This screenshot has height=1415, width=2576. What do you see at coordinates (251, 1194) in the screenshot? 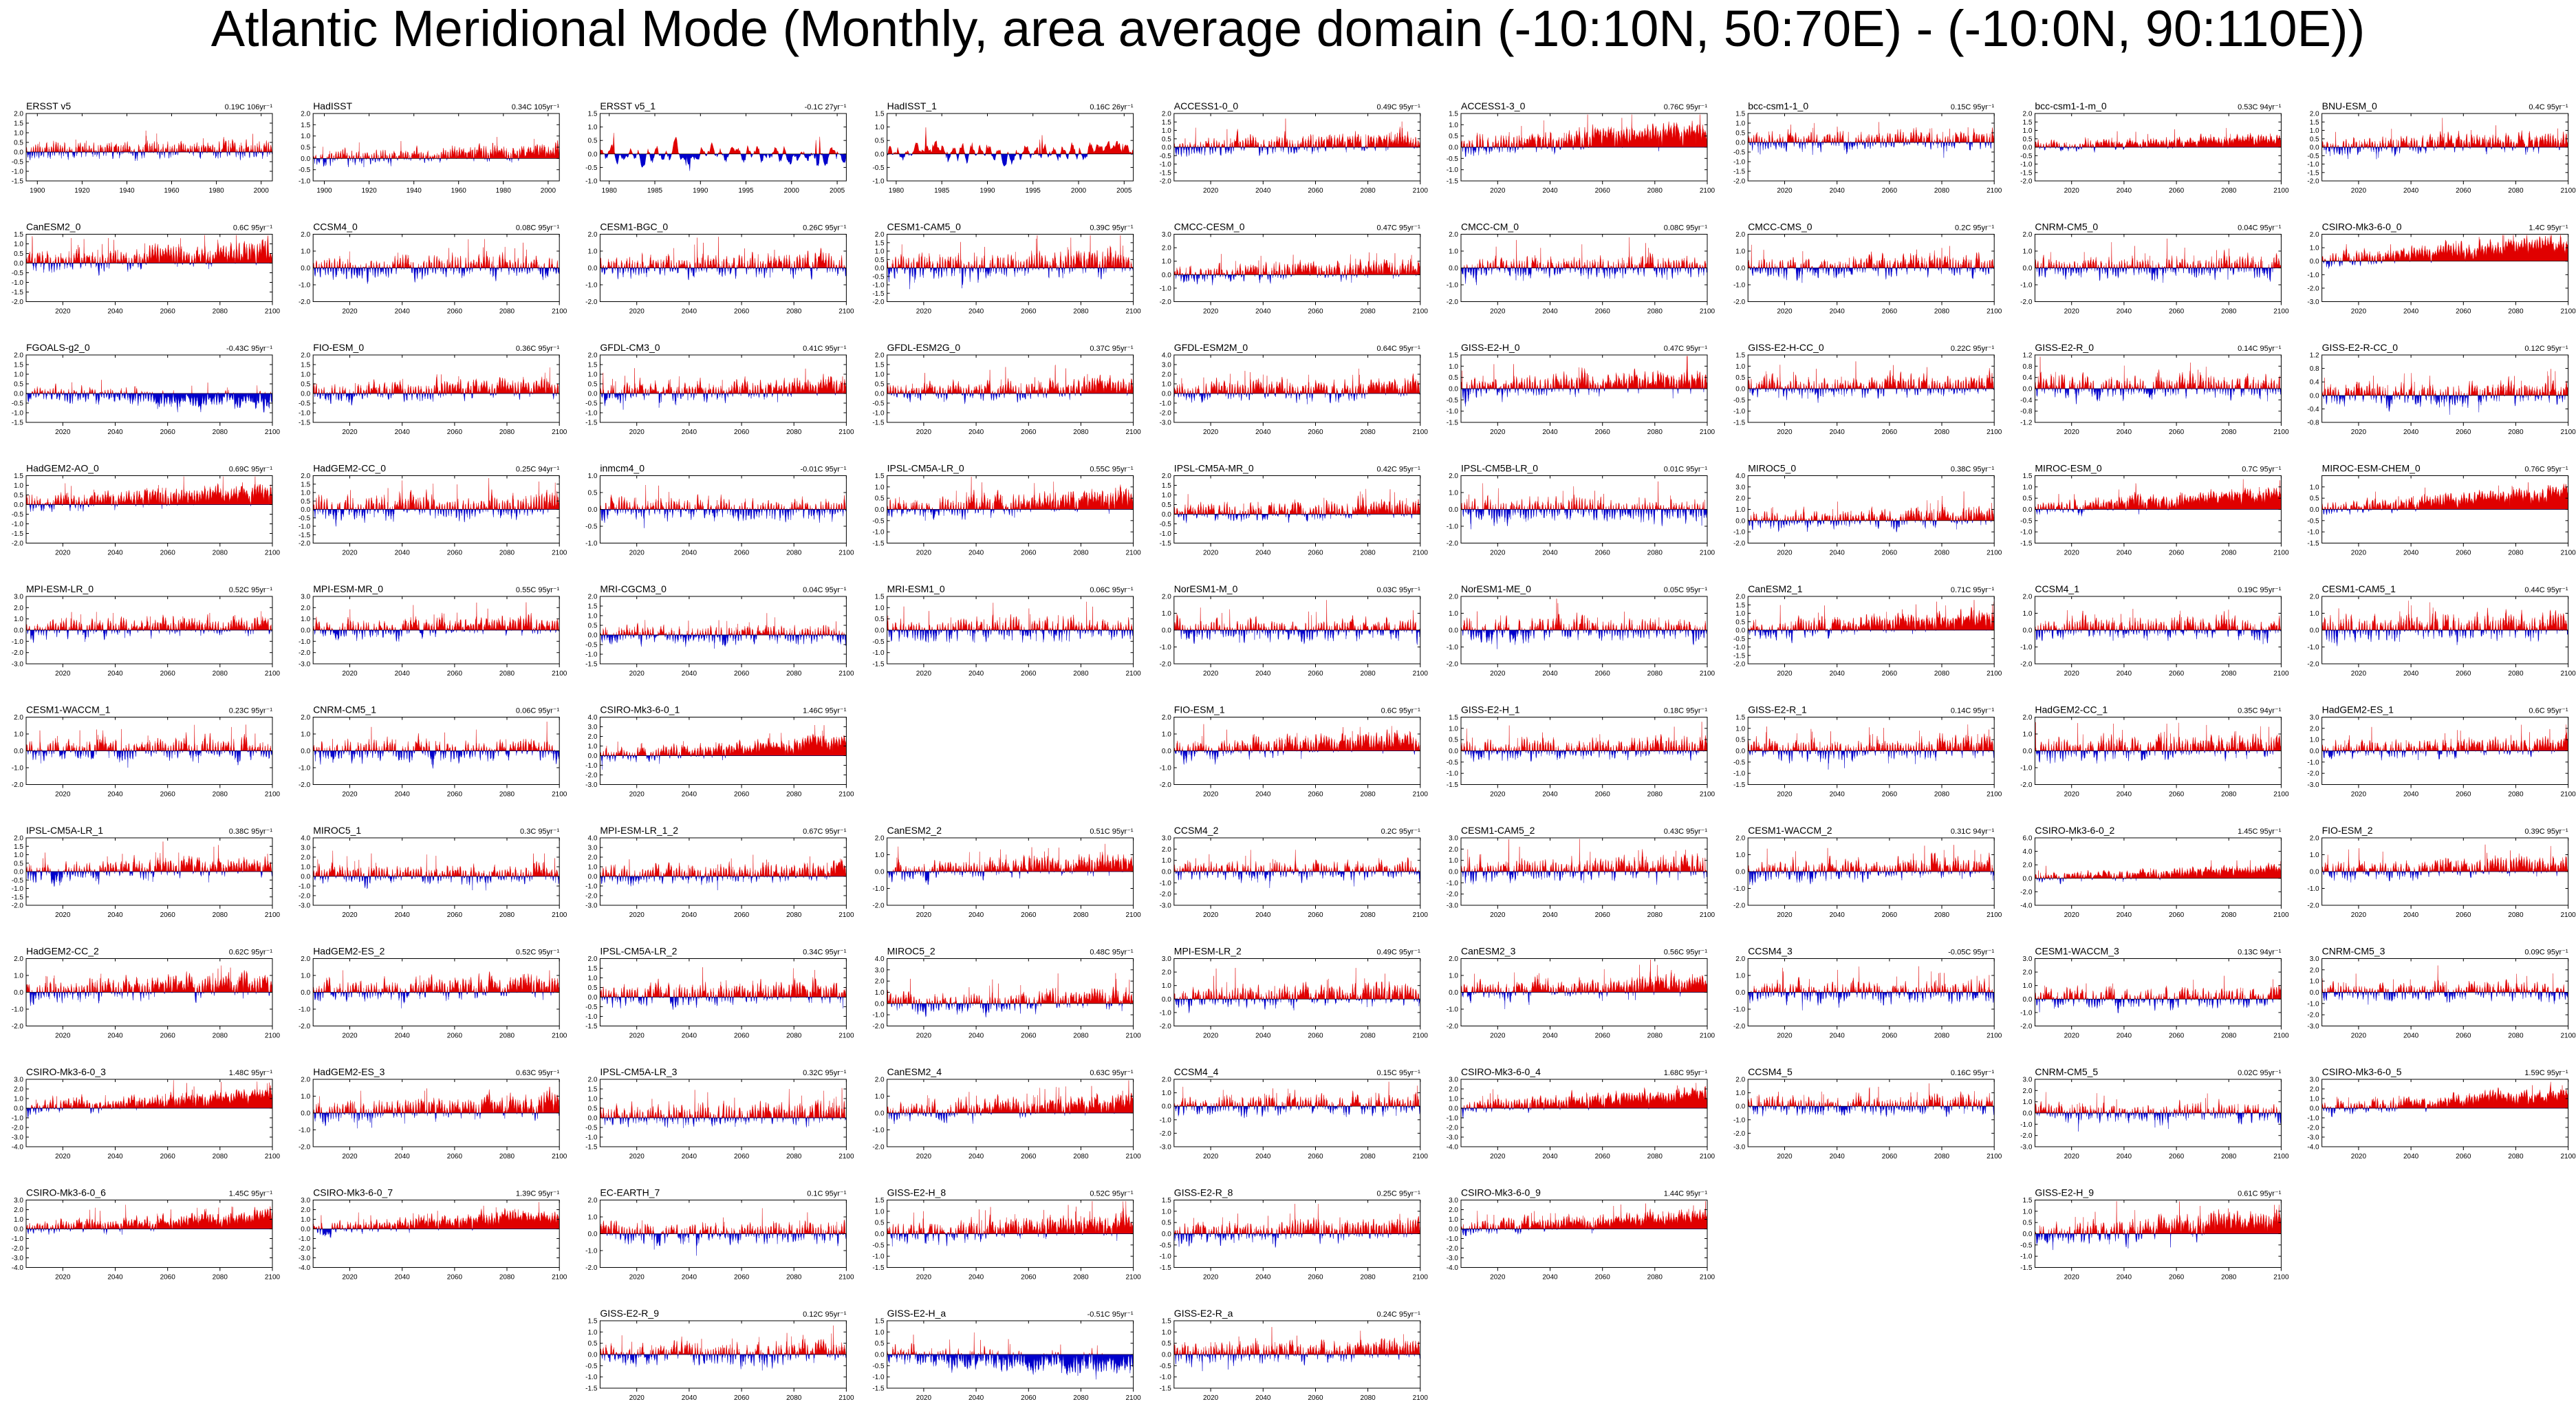
I see `panel-trend: 1.45C 95yr⁻¹` at bounding box center [251, 1194].